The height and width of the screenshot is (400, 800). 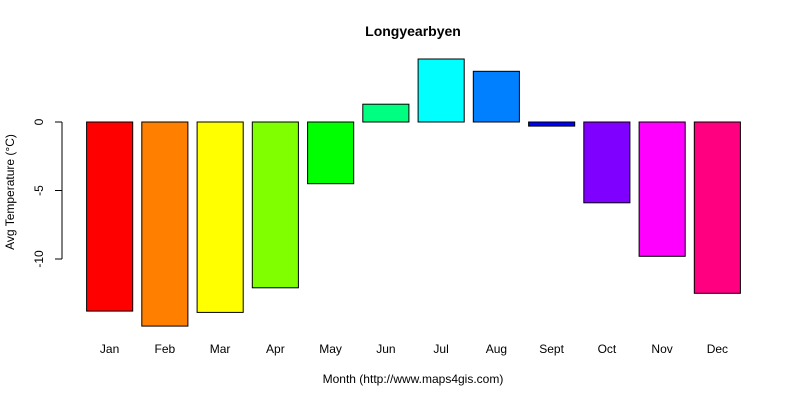 I want to click on x-tick-label-feb: Feb, so click(x=165, y=349).